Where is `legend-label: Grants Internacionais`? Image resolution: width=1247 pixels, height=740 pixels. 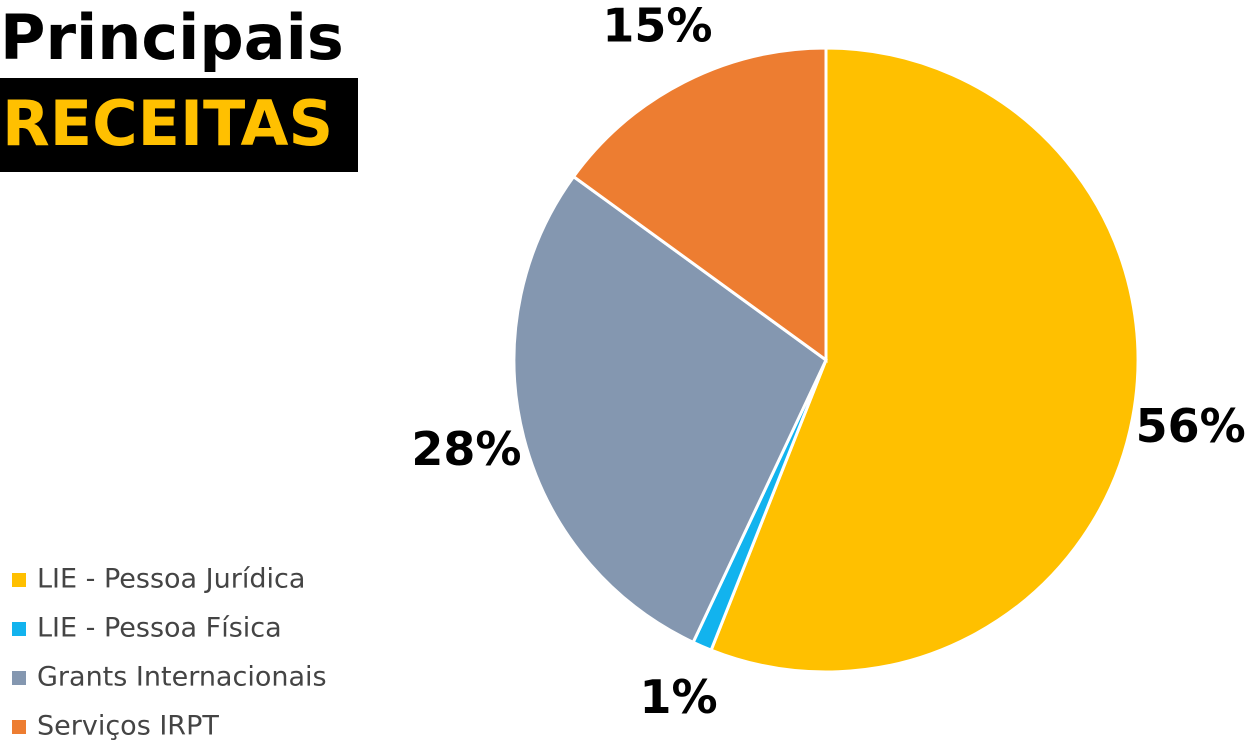 legend-label: Grants Internacionais is located at coordinates (182, 677).